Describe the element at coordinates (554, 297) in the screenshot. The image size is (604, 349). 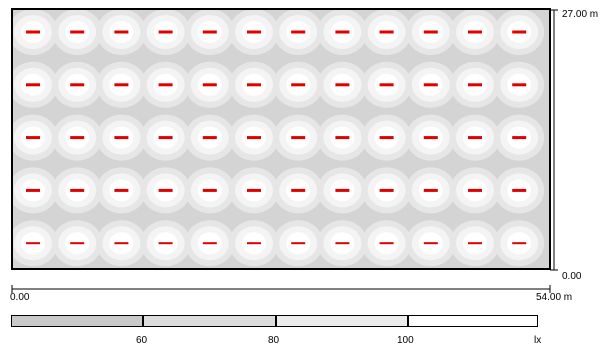
I see `width-label: 54.00 m` at that location.